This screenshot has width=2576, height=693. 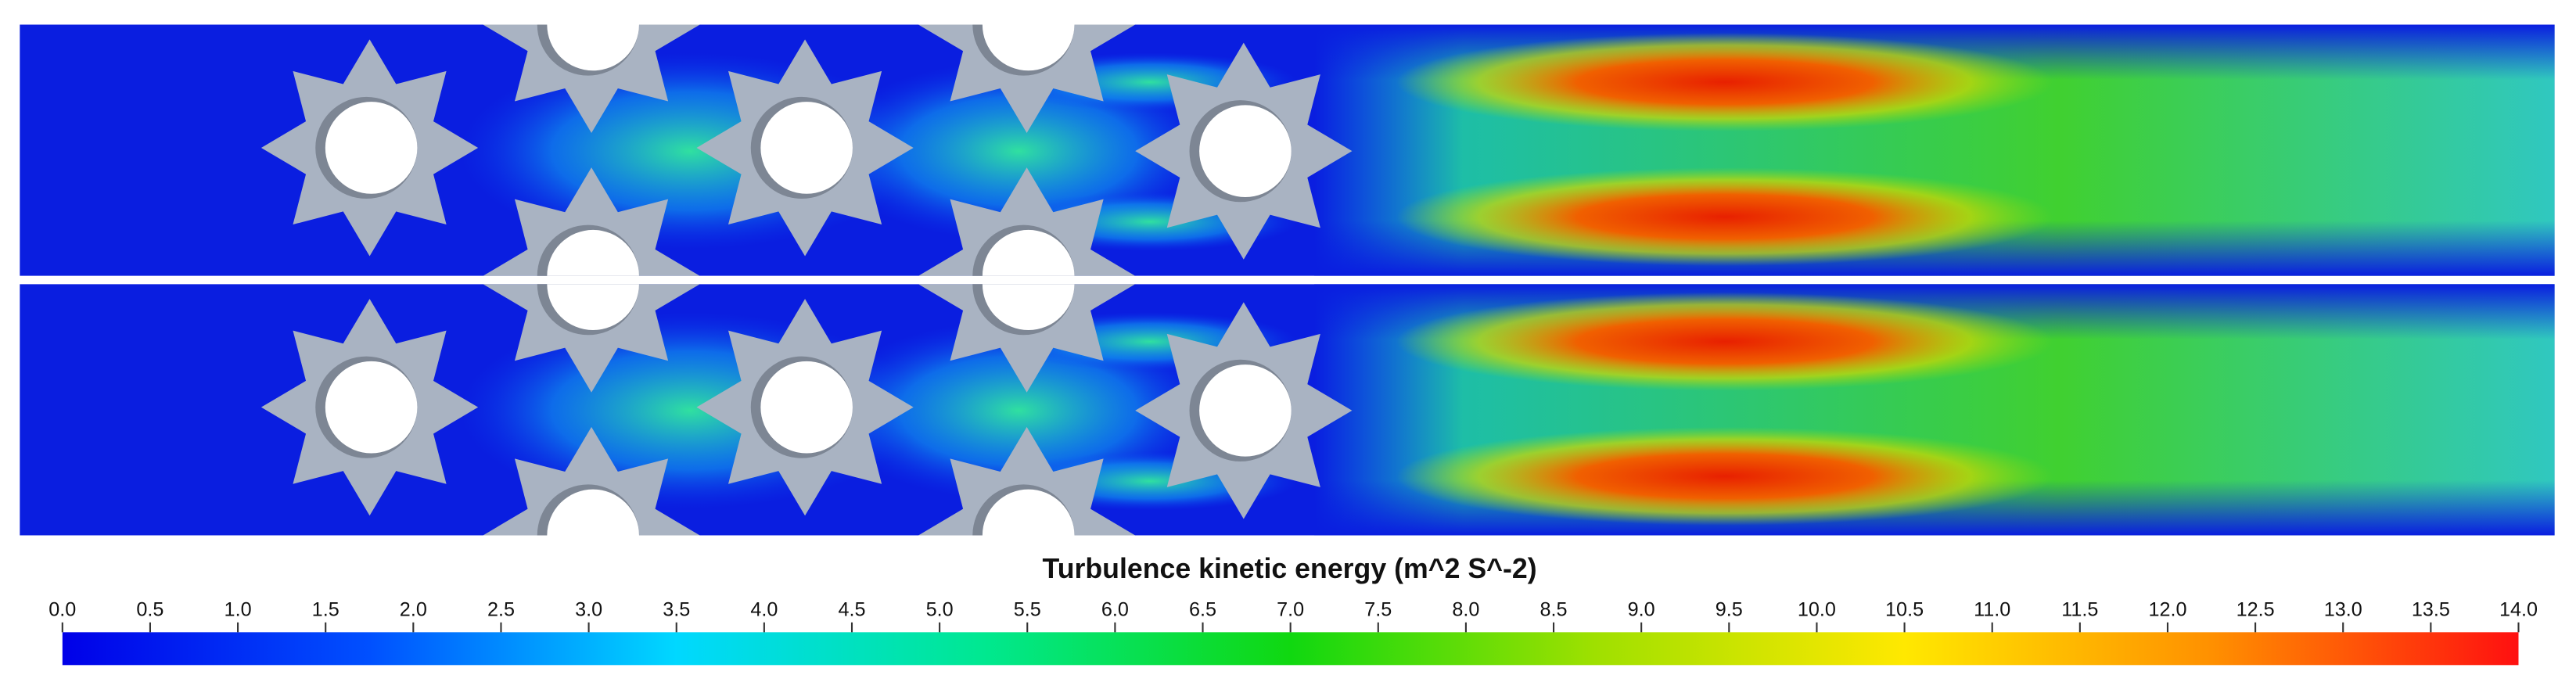 What do you see at coordinates (1729, 609) in the screenshot?
I see `tick-label: 9.5` at bounding box center [1729, 609].